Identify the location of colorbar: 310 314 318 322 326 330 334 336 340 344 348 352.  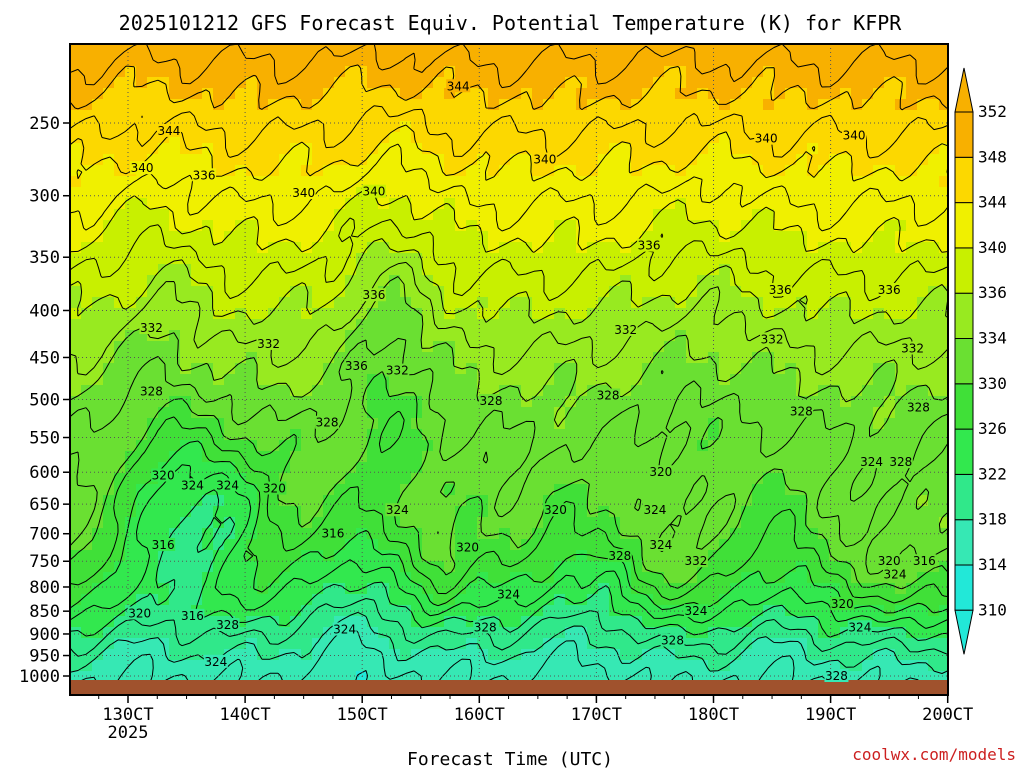
(980, 361).